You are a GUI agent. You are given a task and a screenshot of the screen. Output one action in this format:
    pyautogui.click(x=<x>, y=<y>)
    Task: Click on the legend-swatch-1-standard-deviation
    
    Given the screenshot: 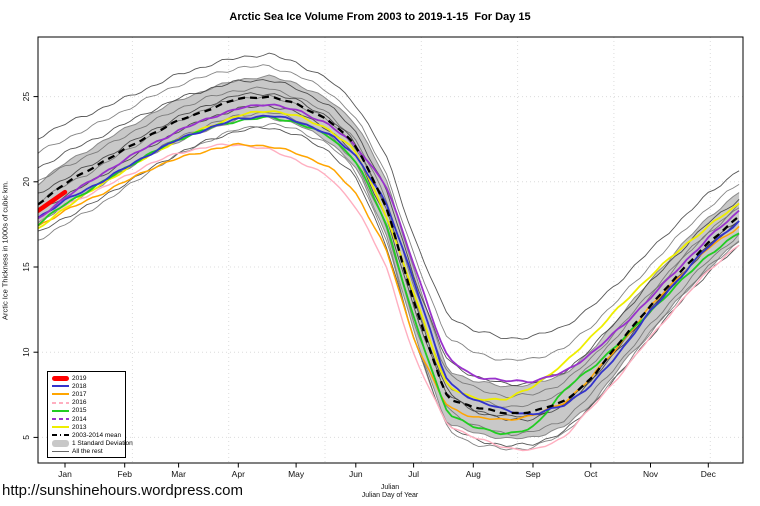 What is the action you would take?
    pyautogui.click(x=60, y=444)
    